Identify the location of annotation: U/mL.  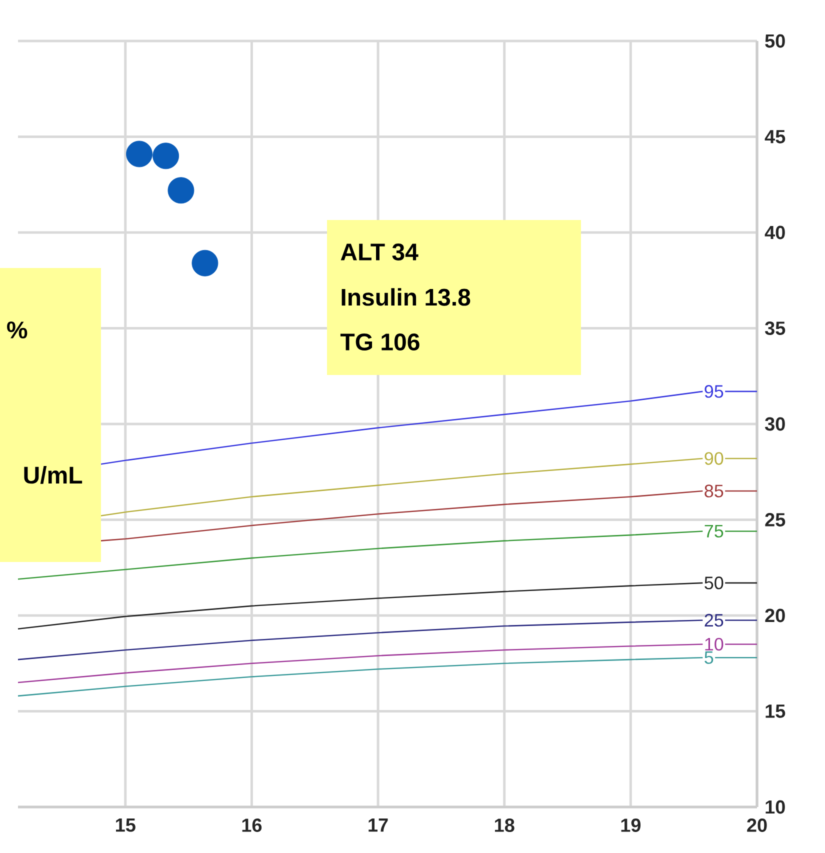
(53, 475).